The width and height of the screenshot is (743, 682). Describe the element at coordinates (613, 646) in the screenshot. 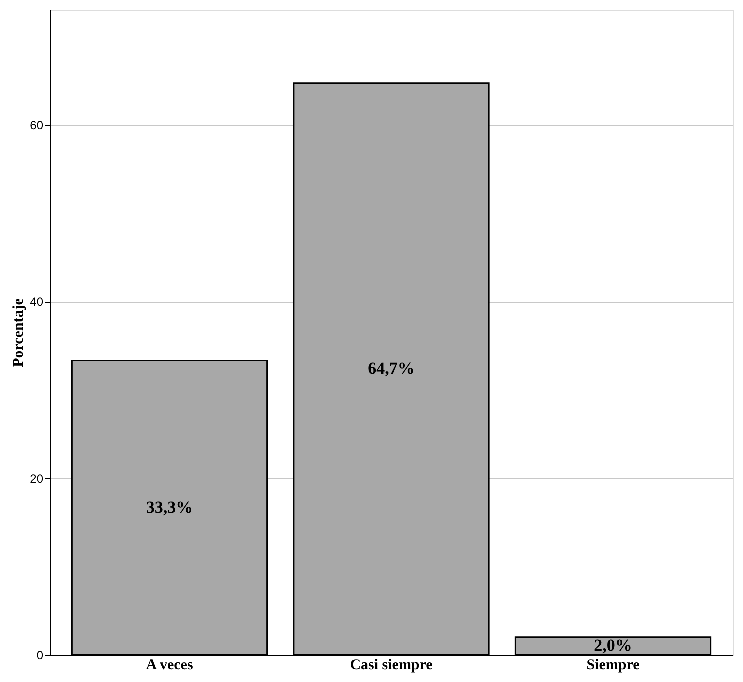

I see `data-label: 2,0%` at that location.